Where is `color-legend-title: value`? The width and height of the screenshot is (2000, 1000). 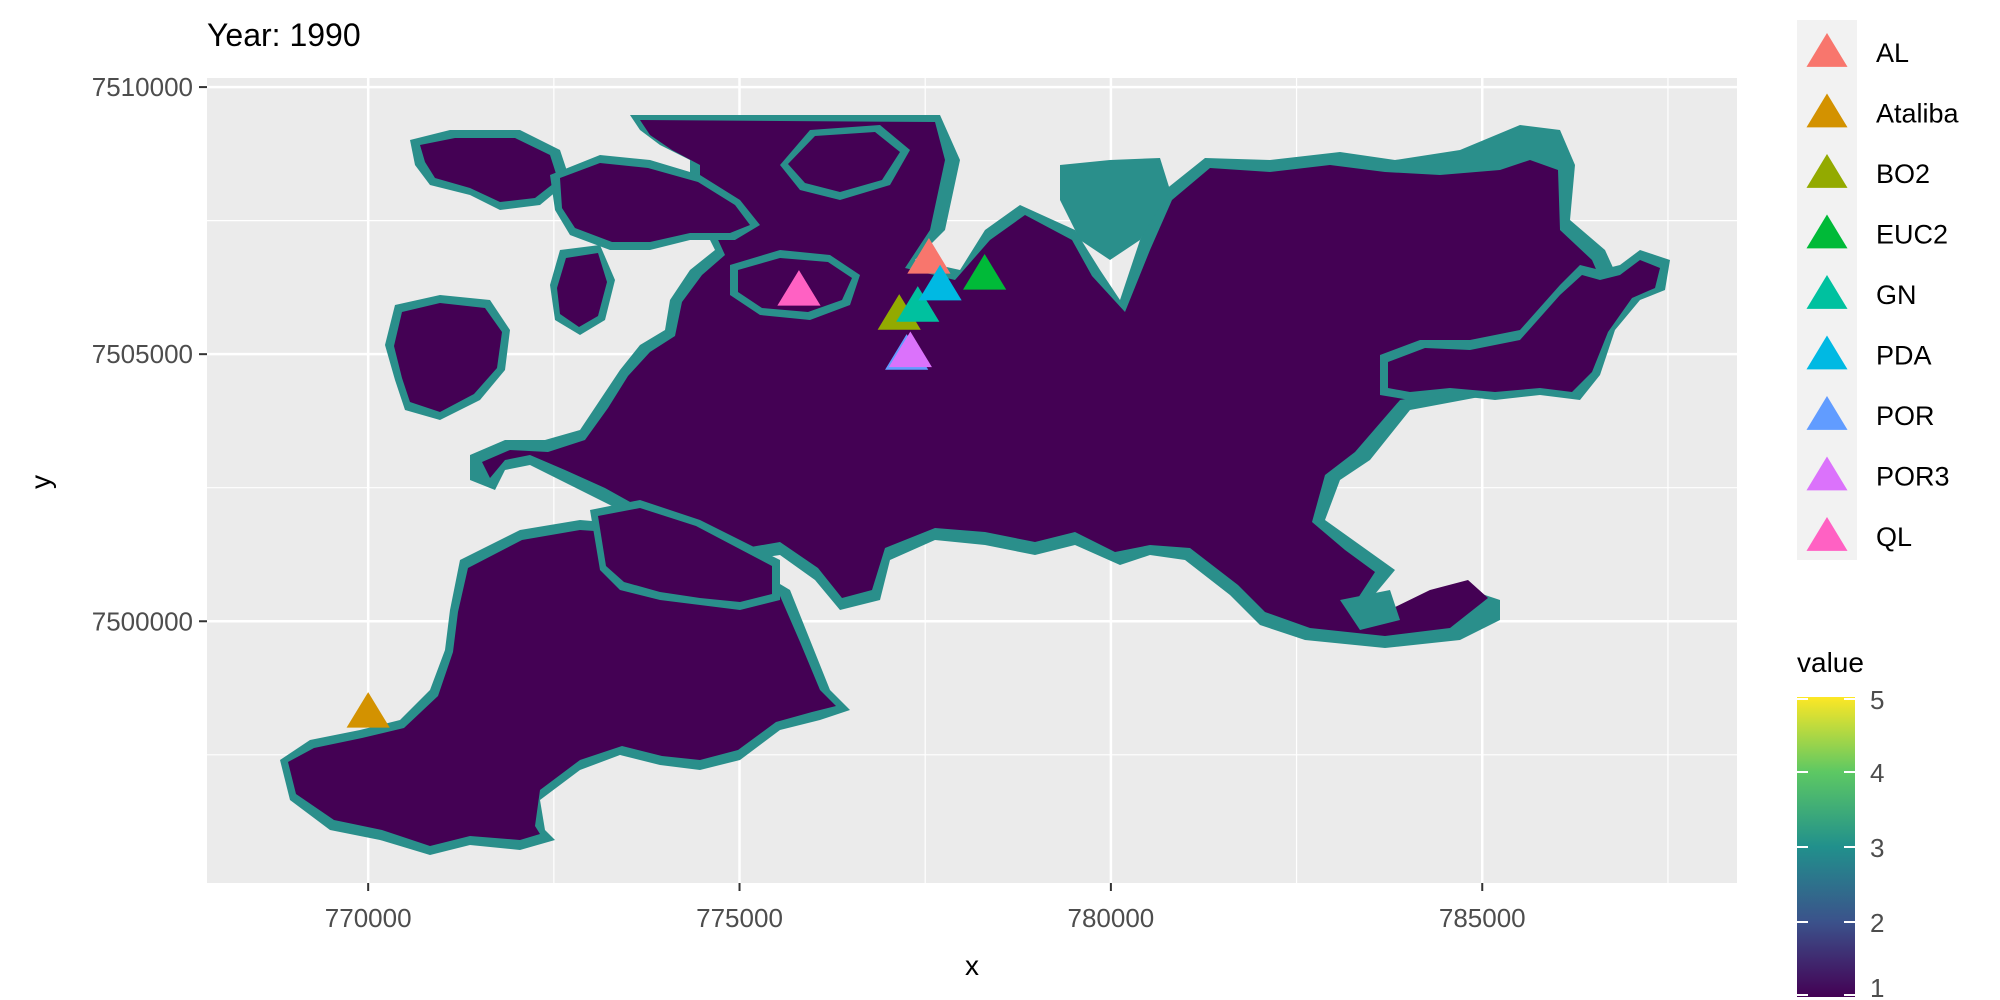 color-legend-title: value is located at coordinates (1830, 662).